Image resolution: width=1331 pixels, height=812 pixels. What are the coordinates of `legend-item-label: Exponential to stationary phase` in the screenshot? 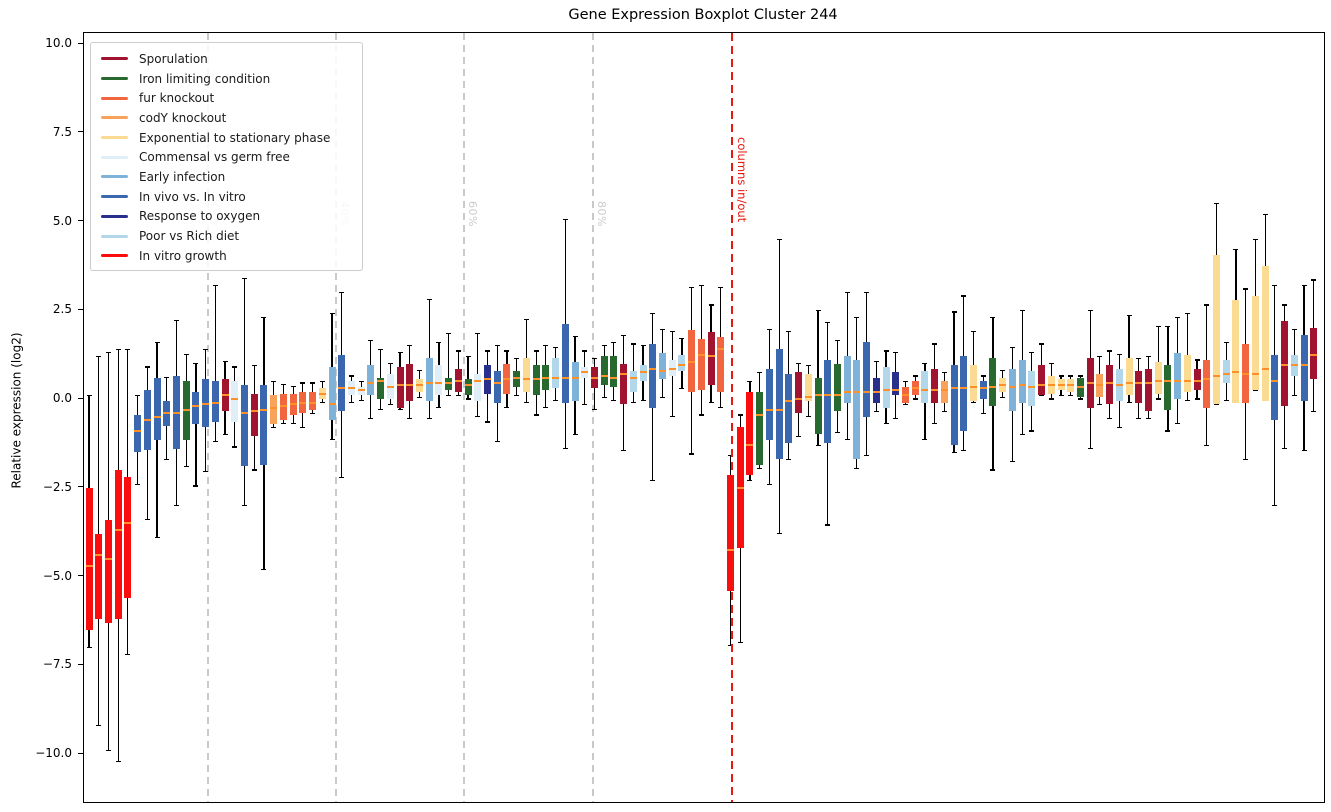 It's located at (235, 137).